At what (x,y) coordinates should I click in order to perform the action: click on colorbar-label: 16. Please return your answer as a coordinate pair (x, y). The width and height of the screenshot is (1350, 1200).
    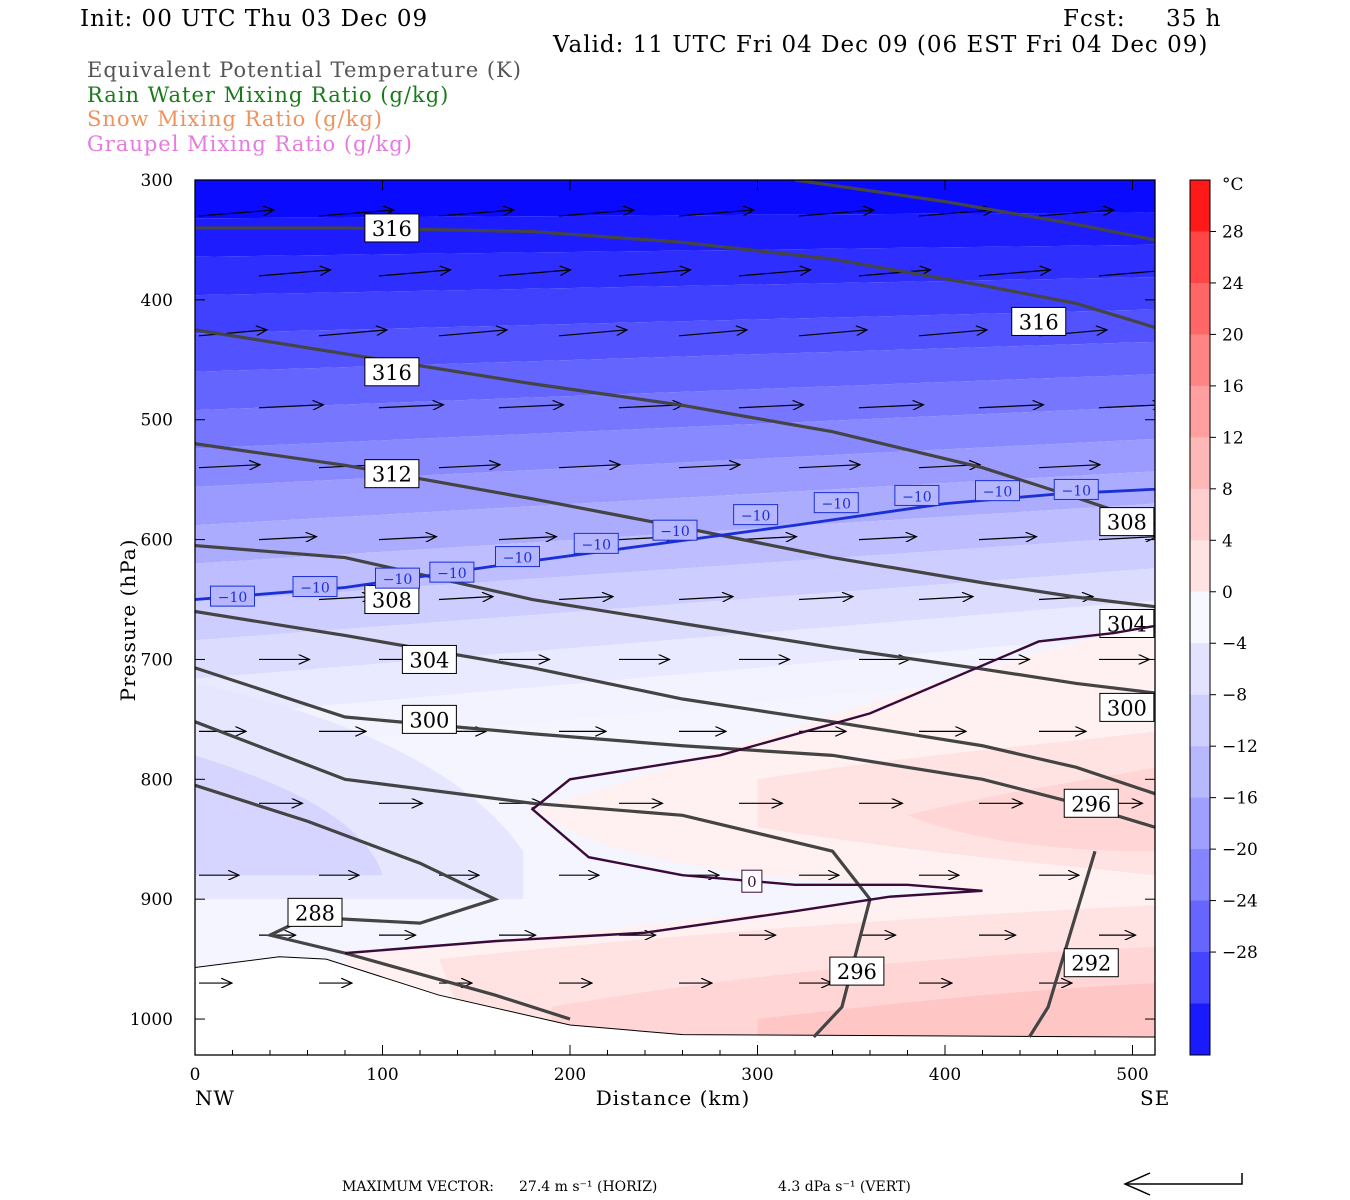
    Looking at the image, I should click on (1233, 387).